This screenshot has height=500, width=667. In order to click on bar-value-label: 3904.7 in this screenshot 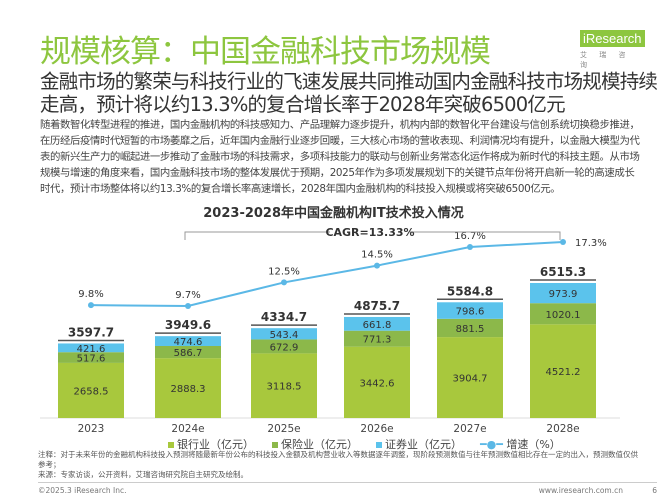, I will do `click(470, 379)`.